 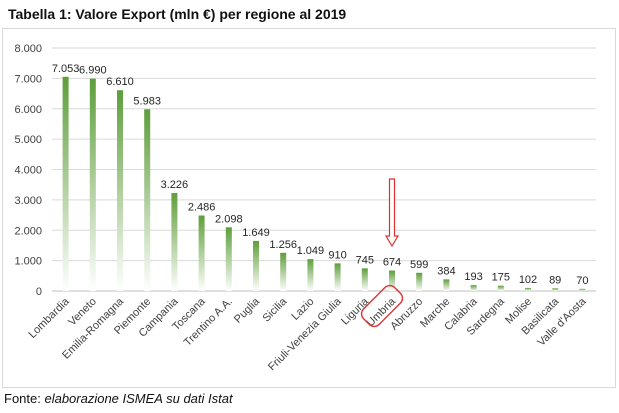 I want to click on data-label: 102, so click(x=528, y=280).